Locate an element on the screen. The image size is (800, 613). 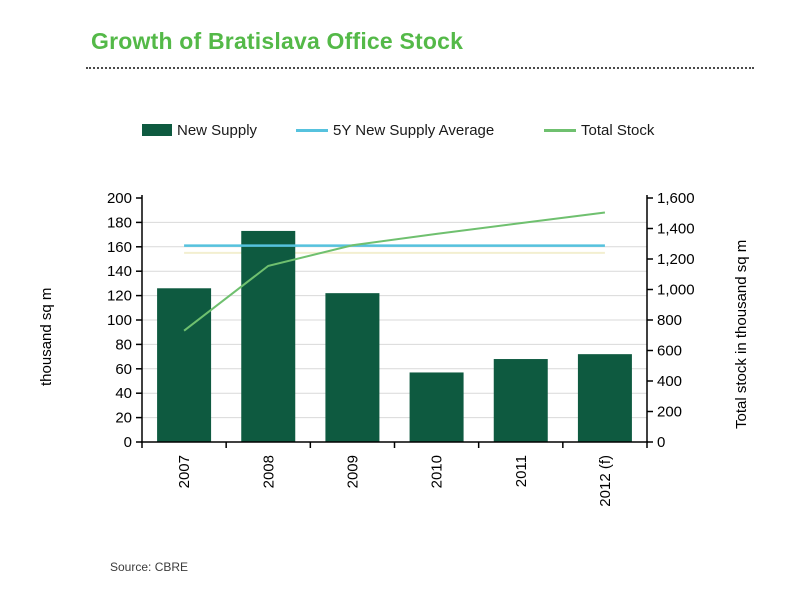
source-note: Source: CBRE is located at coordinates (149, 567).